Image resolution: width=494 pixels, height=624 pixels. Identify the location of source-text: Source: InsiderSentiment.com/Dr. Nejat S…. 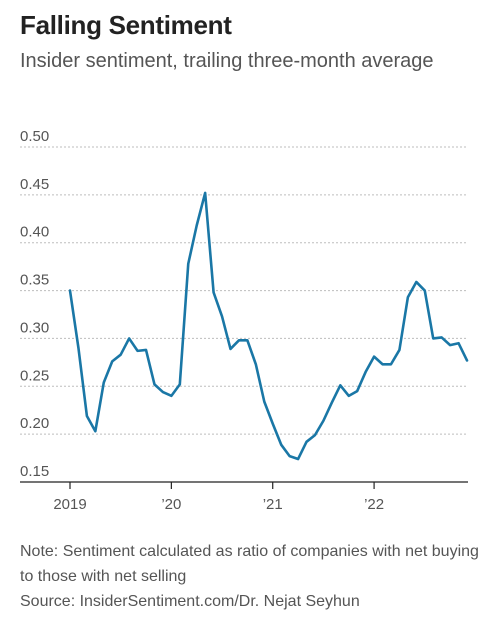
(190, 601).